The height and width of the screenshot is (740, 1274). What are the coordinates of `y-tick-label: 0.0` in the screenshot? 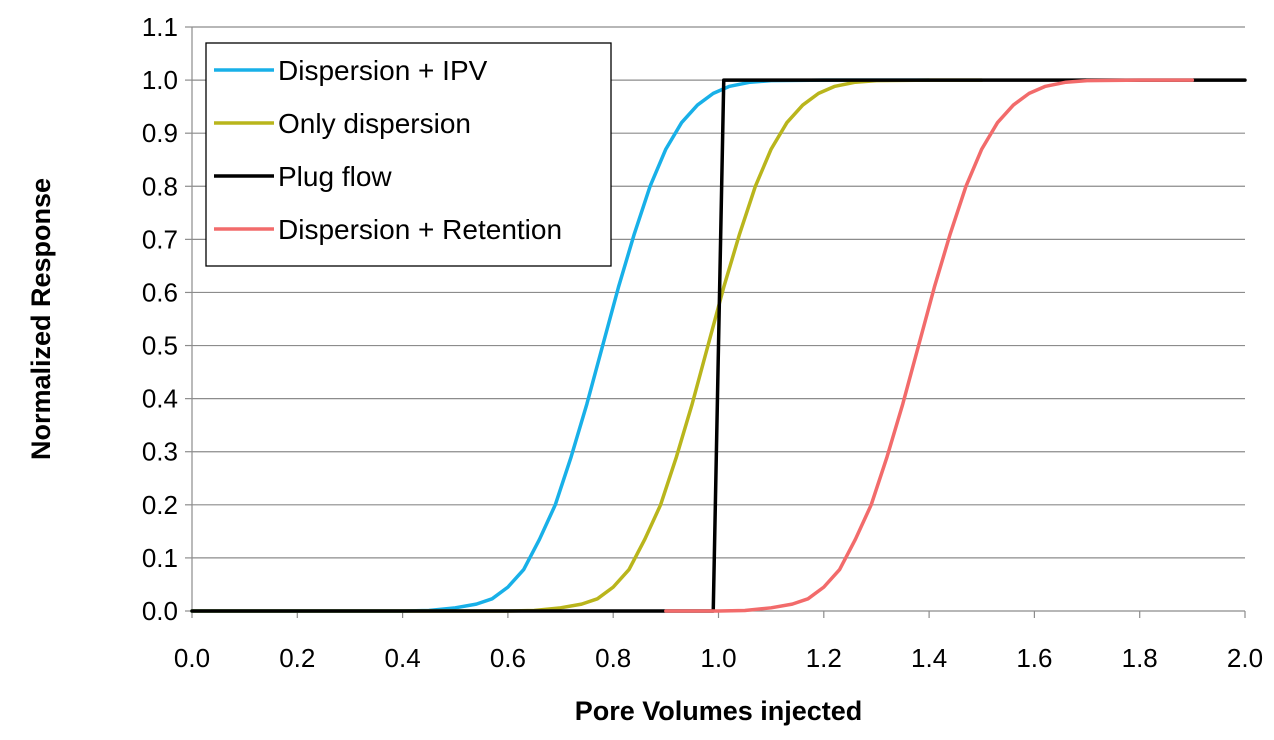 It's located at (160, 611).